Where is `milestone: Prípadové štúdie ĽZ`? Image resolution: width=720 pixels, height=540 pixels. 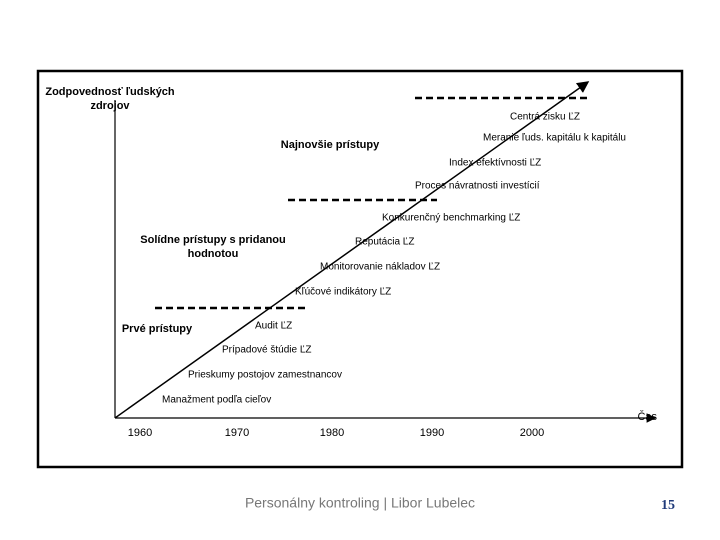
milestone: Prípadové štúdie ĽZ is located at coordinates (267, 350).